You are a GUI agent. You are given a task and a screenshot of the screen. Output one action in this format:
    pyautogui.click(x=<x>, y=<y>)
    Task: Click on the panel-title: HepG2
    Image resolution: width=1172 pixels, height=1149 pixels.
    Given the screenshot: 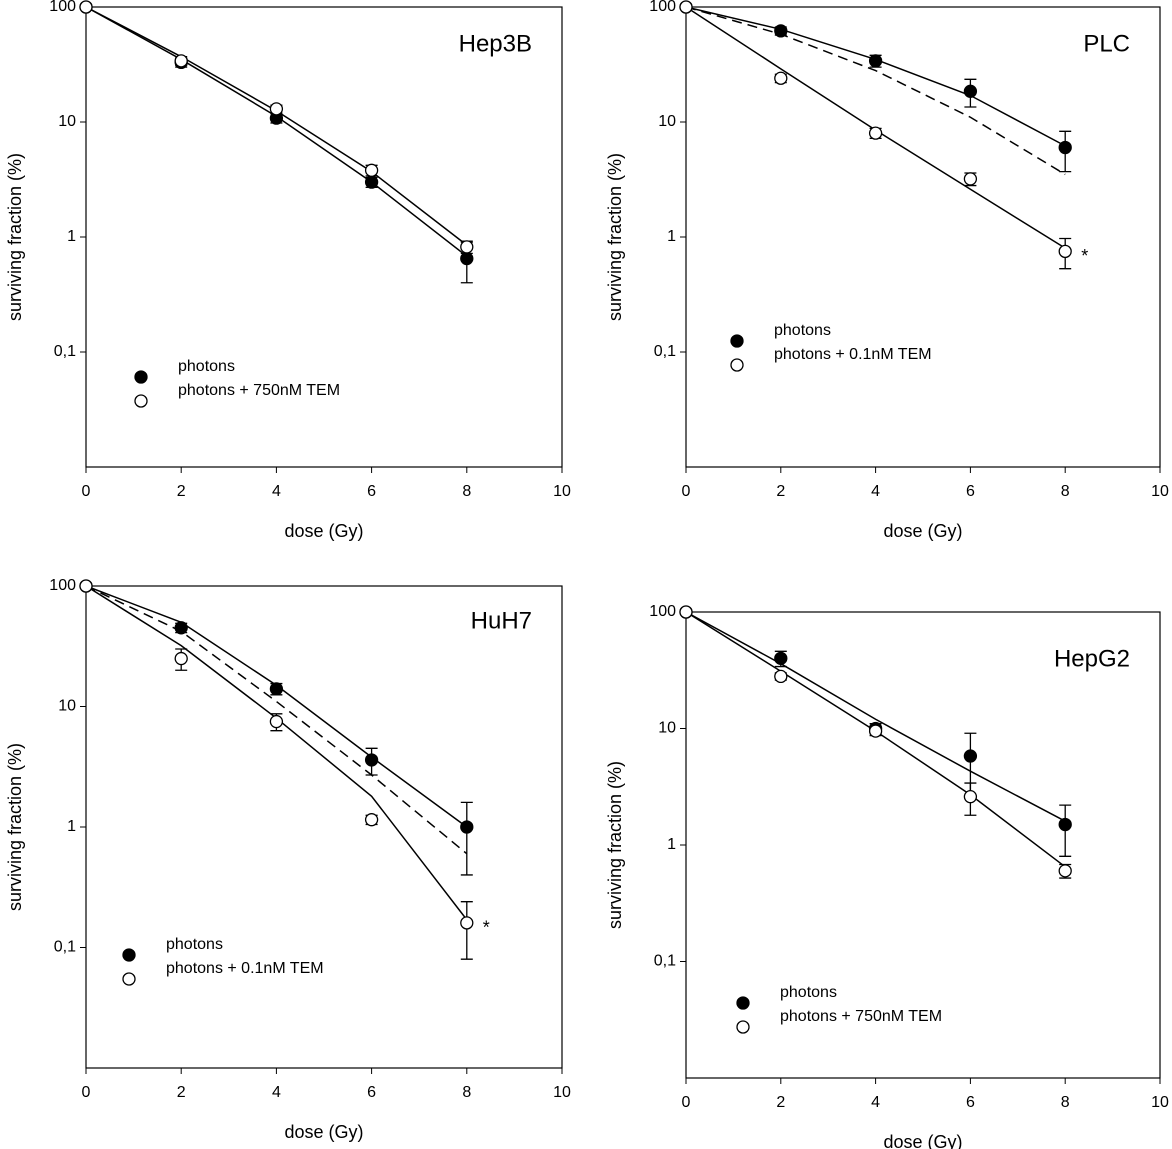 What is the action you would take?
    pyautogui.click(x=1092, y=658)
    